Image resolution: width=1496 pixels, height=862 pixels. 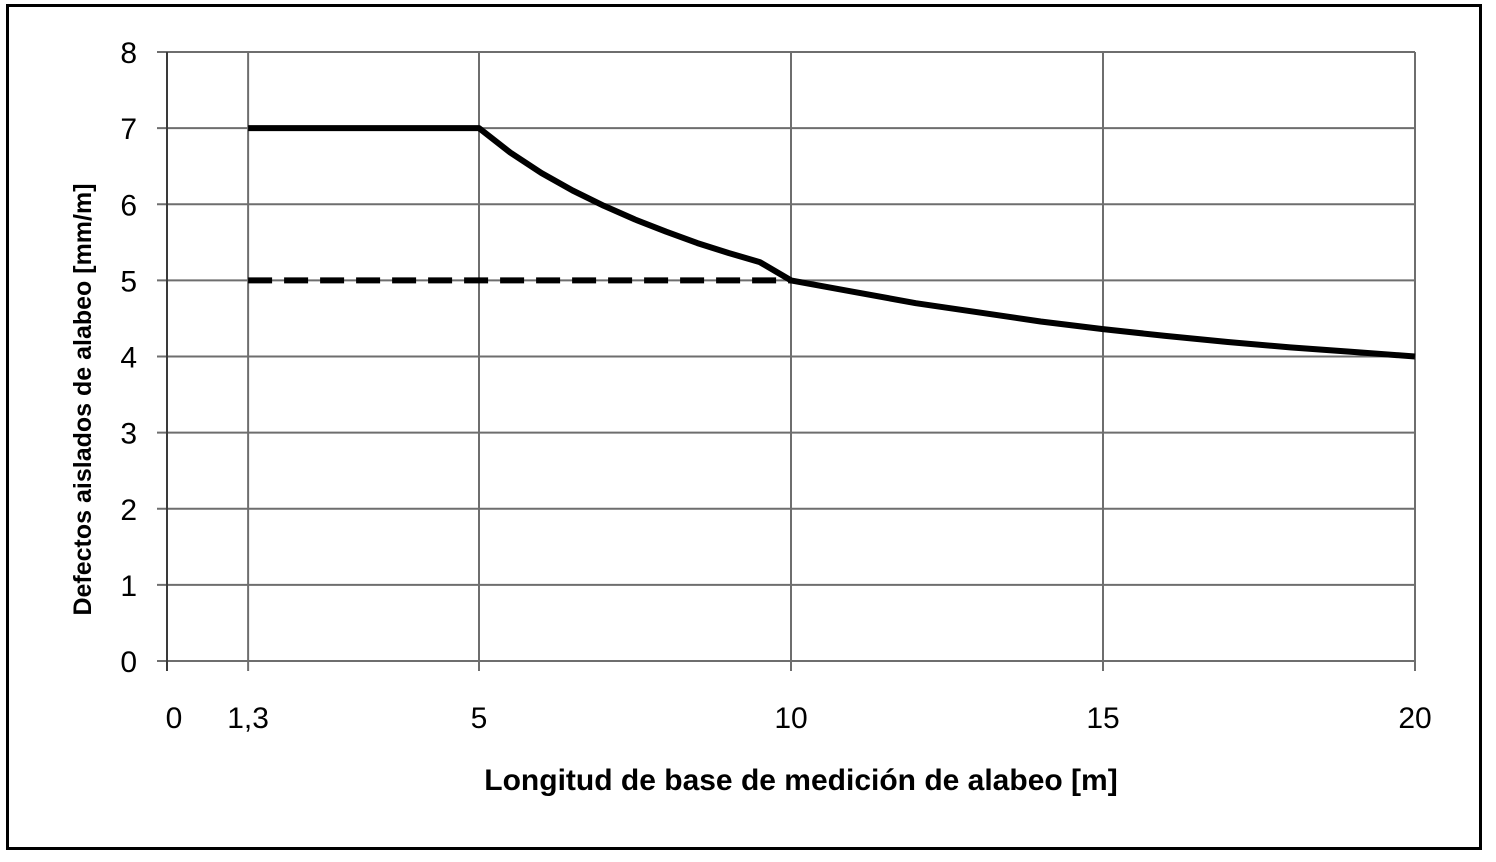 What do you see at coordinates (1102, 718) in the screenshot?
I see `x-tick-label: 15` at bounding box center [1102, 718].